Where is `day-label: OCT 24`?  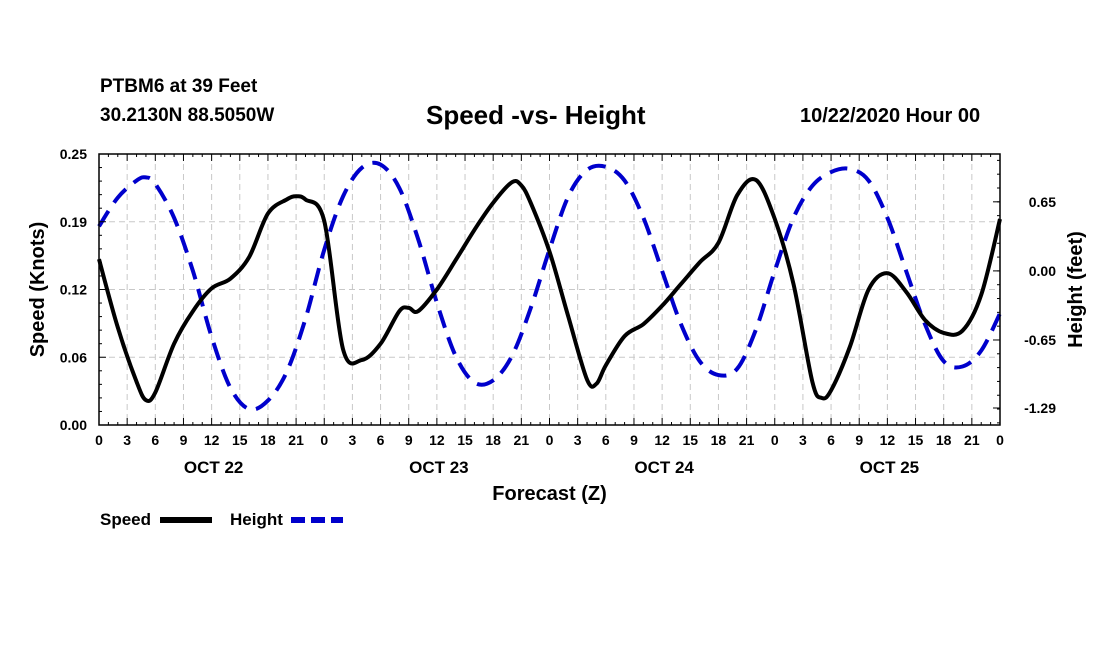 day-label: OCT 24 is located at coordinates (664, 467).